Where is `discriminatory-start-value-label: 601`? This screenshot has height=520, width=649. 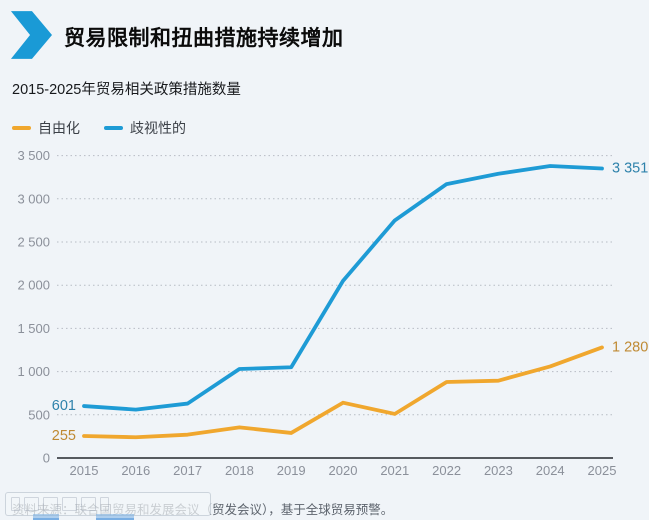
discriminatory-start-value-label: 601 is located at coordinates (64, 406).